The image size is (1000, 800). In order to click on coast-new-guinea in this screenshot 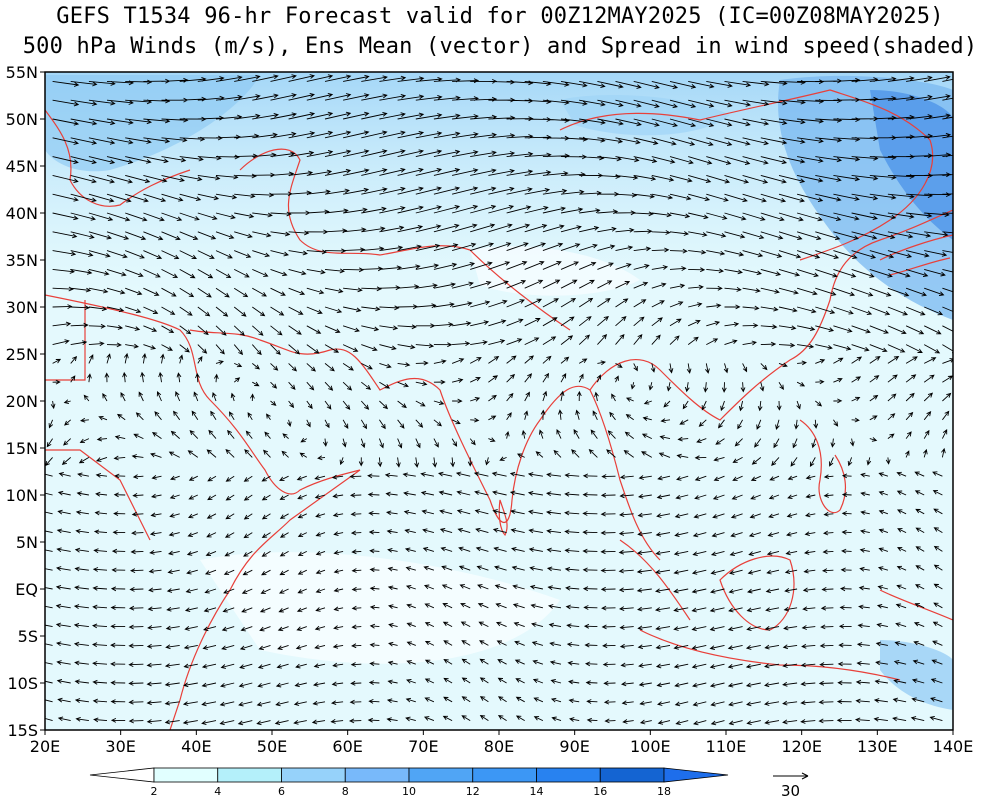, I will do `click(916, 605)`.